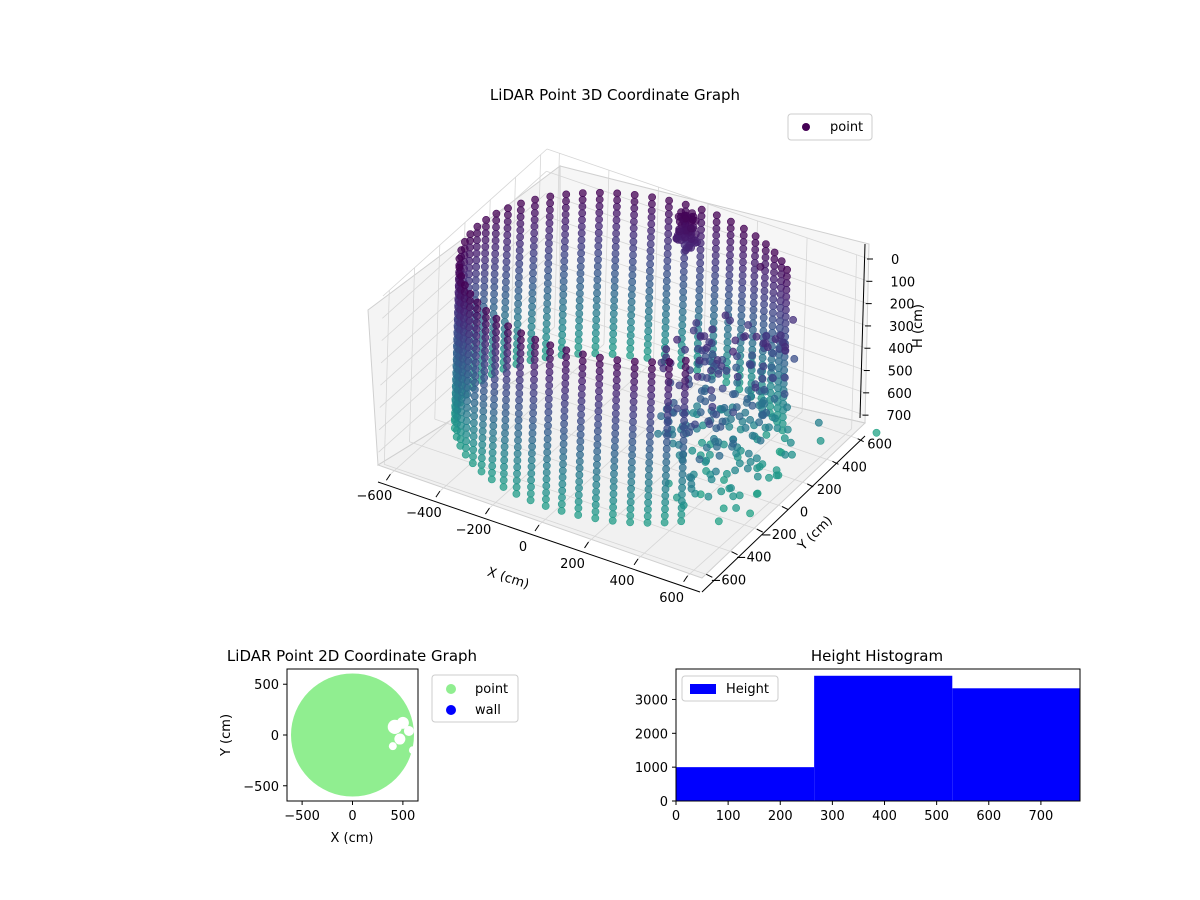 Image resolution: width=1200 pixels, height=900 pixels. What do you see at coordinates (900, 372) in the screenshot?
I see `z-tick-label: 500` at bounding box center [900, 372].